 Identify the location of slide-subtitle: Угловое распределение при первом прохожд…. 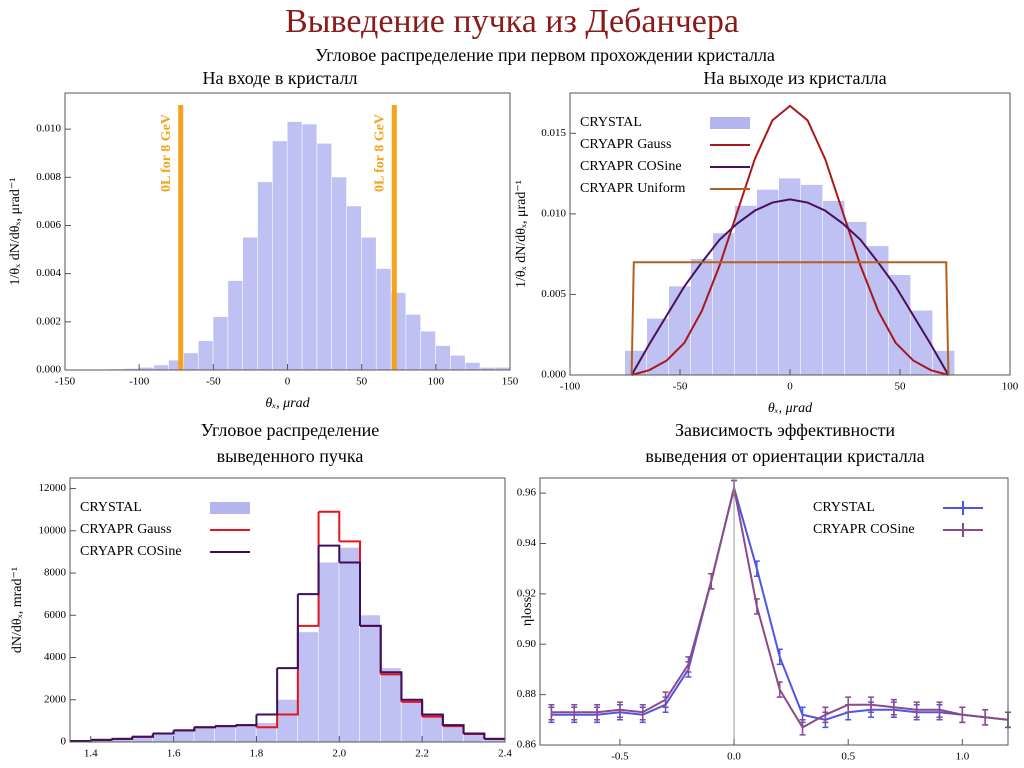
(545, 55).